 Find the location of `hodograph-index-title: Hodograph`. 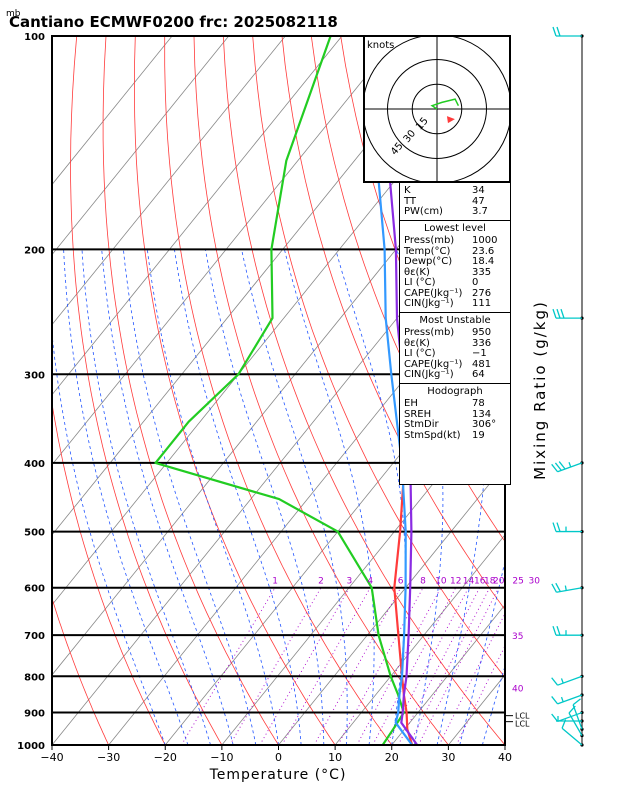

hodograph-index-title: Hodograph is located at coordinates (455, 391).